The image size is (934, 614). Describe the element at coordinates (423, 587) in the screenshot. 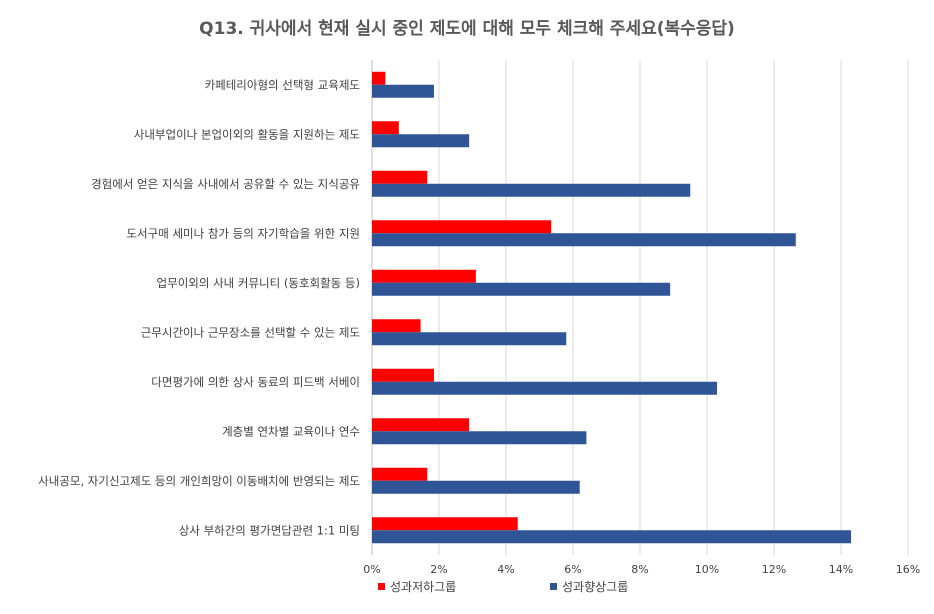

I see `legend-label-series-1: 성과저하그룹` at that location.